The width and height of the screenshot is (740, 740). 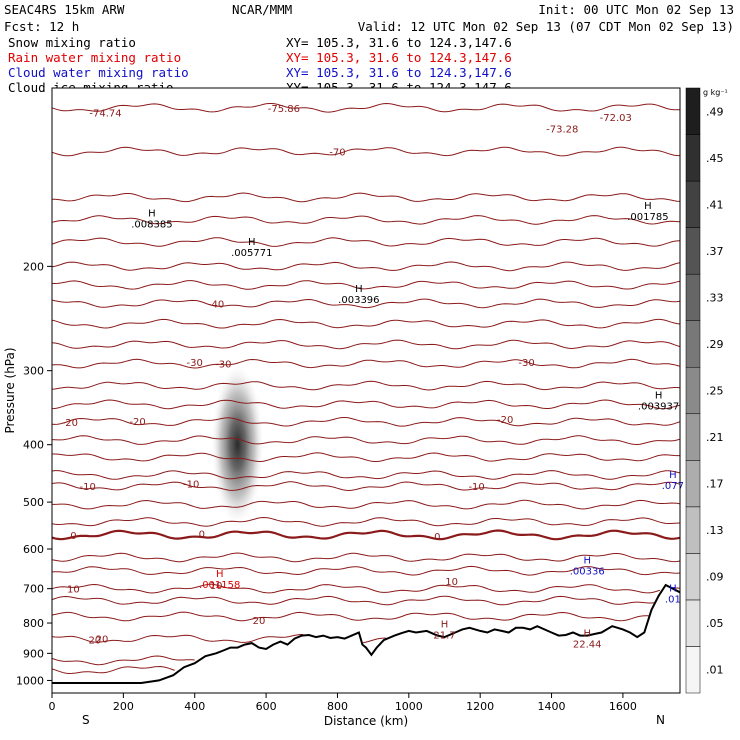 I want to click on maximum-marker: H.008385, so click(x=151, y=220).